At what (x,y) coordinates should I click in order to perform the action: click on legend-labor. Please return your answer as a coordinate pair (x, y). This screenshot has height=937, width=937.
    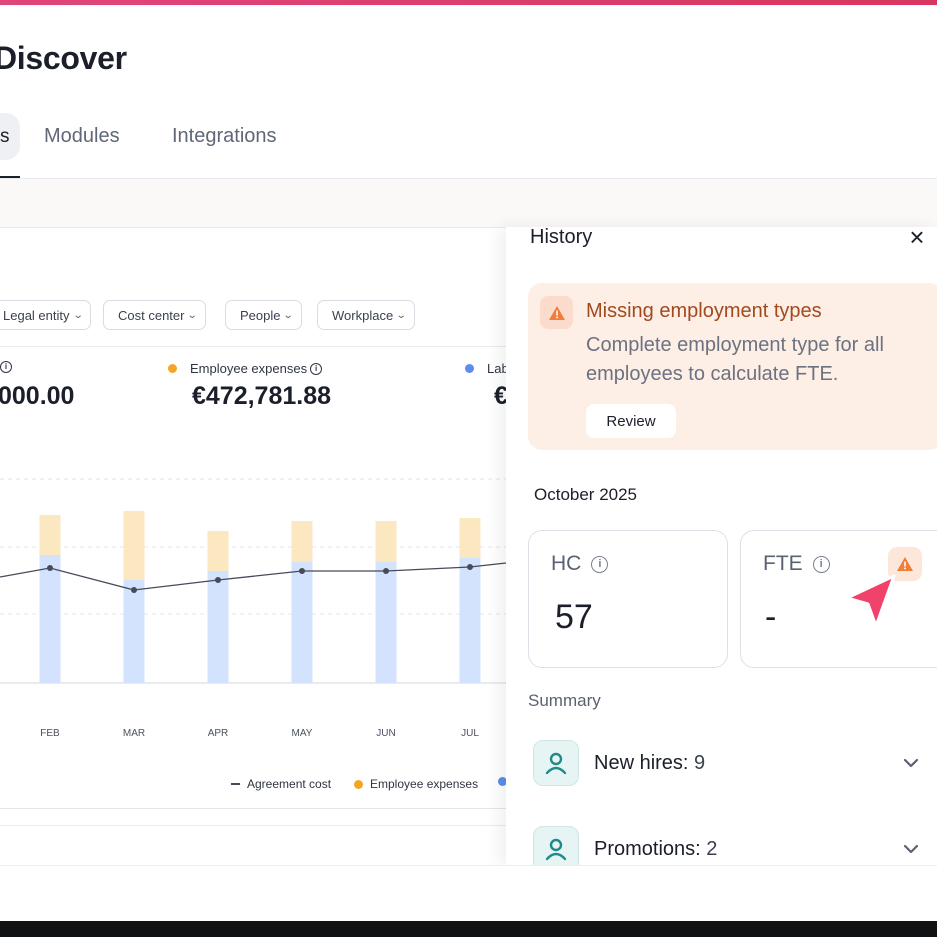
    Looking at the image, I should click on (502, 781).